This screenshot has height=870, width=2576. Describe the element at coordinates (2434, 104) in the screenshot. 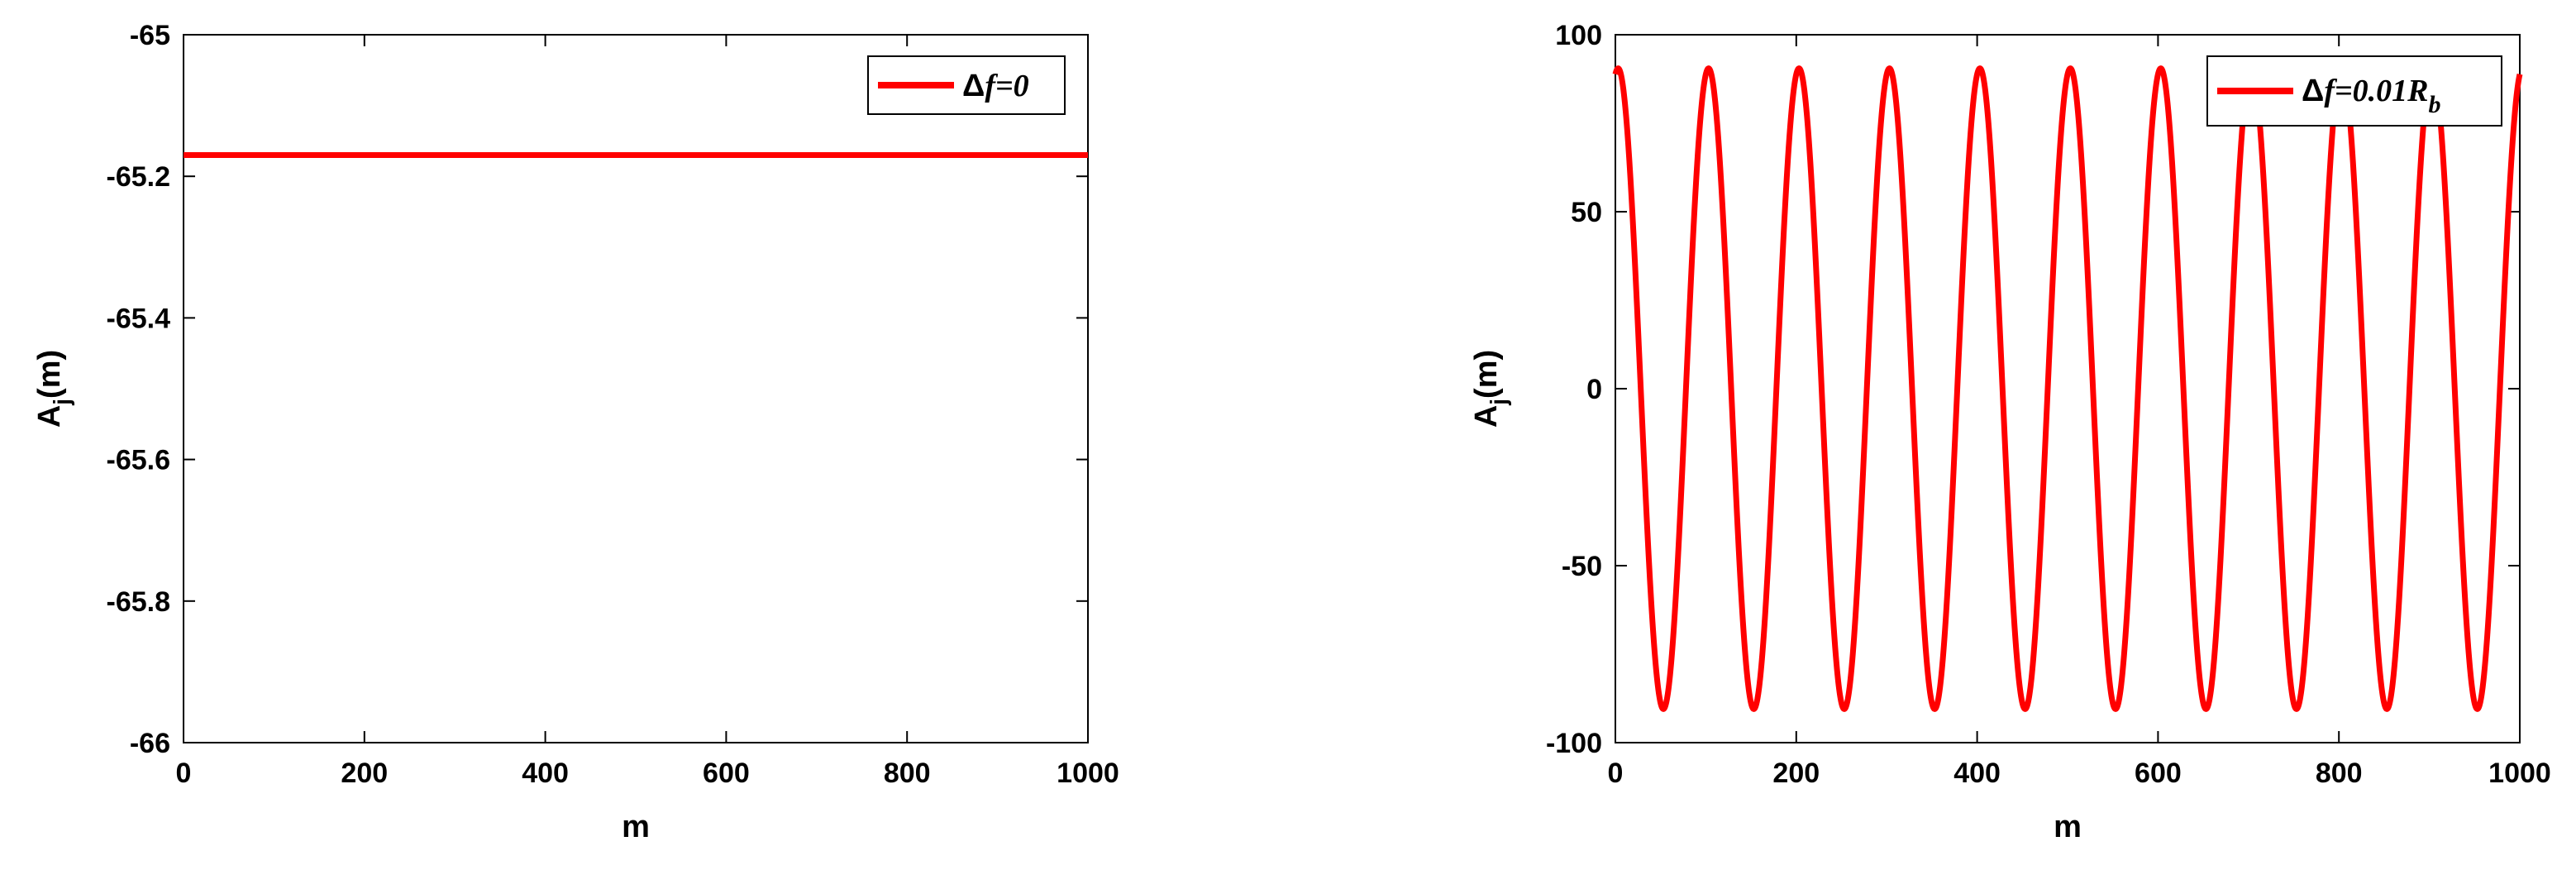

I see `legend-sub: b` at that location.